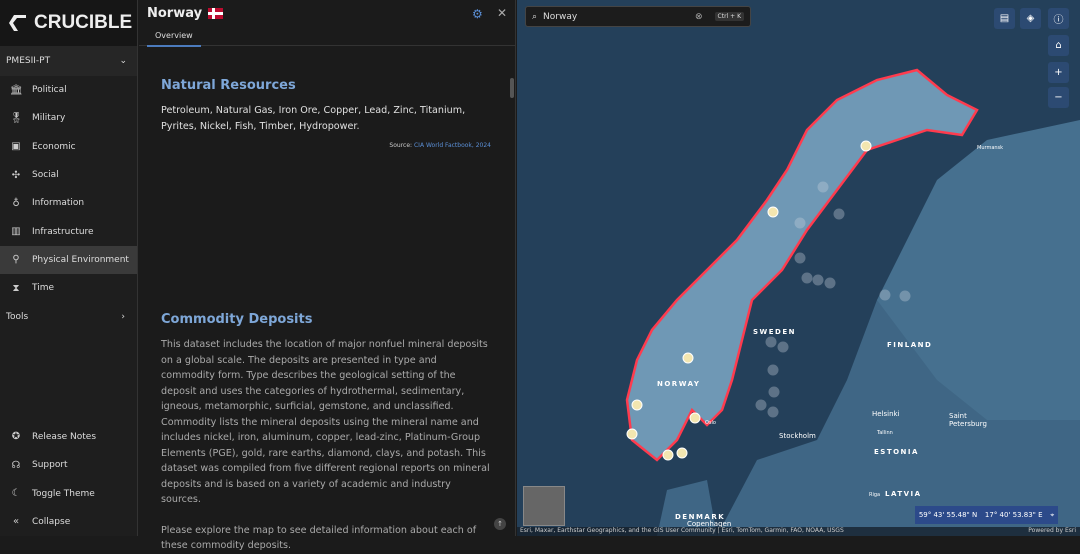 This screenshot has width=1080, height=554. Describe the element at coordinates (16, 288) in the screenshot. I see `hourglass-icon: ⧗` at that location.